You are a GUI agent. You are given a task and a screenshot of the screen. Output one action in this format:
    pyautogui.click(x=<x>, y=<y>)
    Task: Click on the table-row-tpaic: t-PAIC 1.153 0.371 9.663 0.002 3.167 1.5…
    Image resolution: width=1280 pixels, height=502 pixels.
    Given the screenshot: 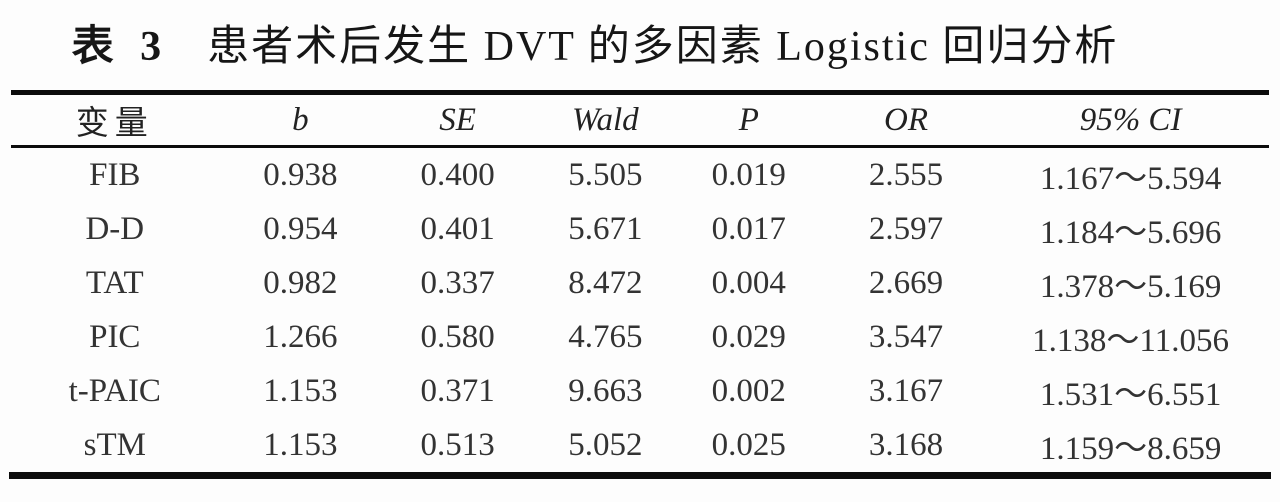 What is the action you would take?
    pyautogui.click(x=640, y=391)
    